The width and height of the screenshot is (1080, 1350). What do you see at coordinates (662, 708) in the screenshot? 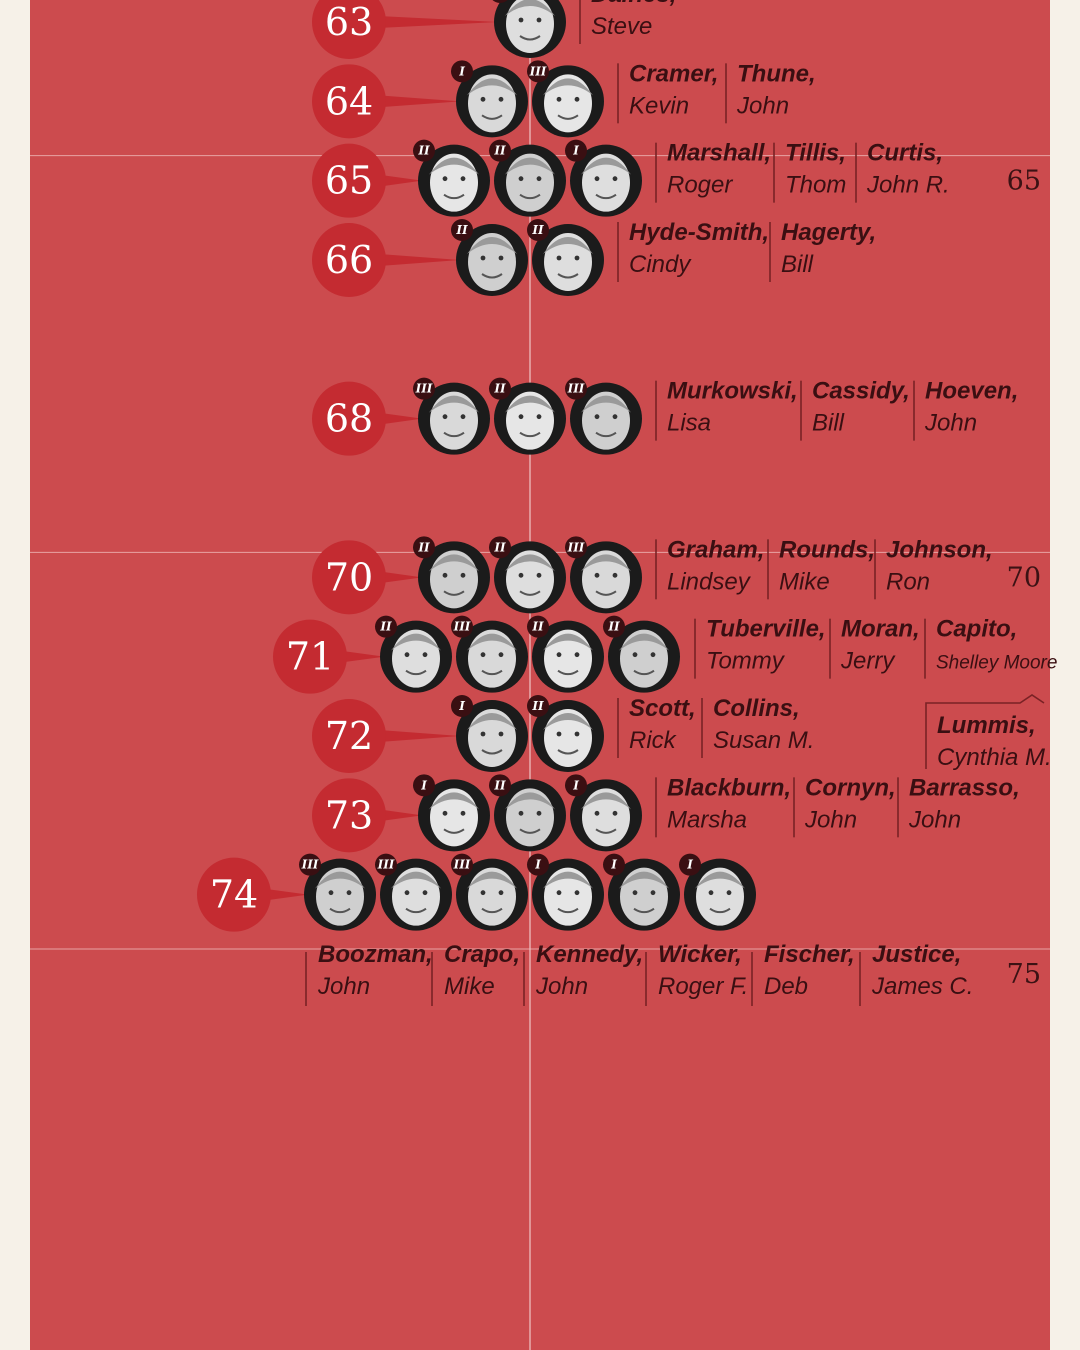
I see `senator-last-name: Scott,` at bounding box center [662, 708].